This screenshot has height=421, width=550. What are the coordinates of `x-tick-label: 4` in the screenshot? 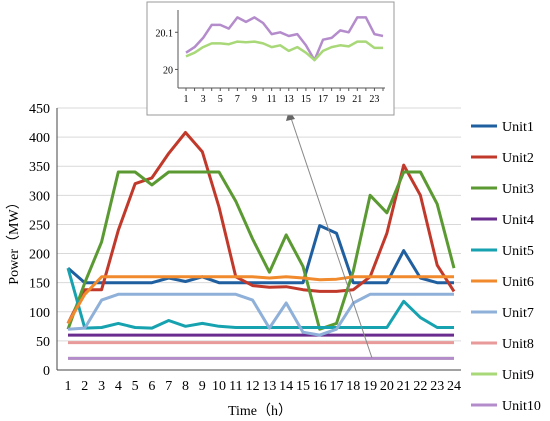 It's located at (118, 386).